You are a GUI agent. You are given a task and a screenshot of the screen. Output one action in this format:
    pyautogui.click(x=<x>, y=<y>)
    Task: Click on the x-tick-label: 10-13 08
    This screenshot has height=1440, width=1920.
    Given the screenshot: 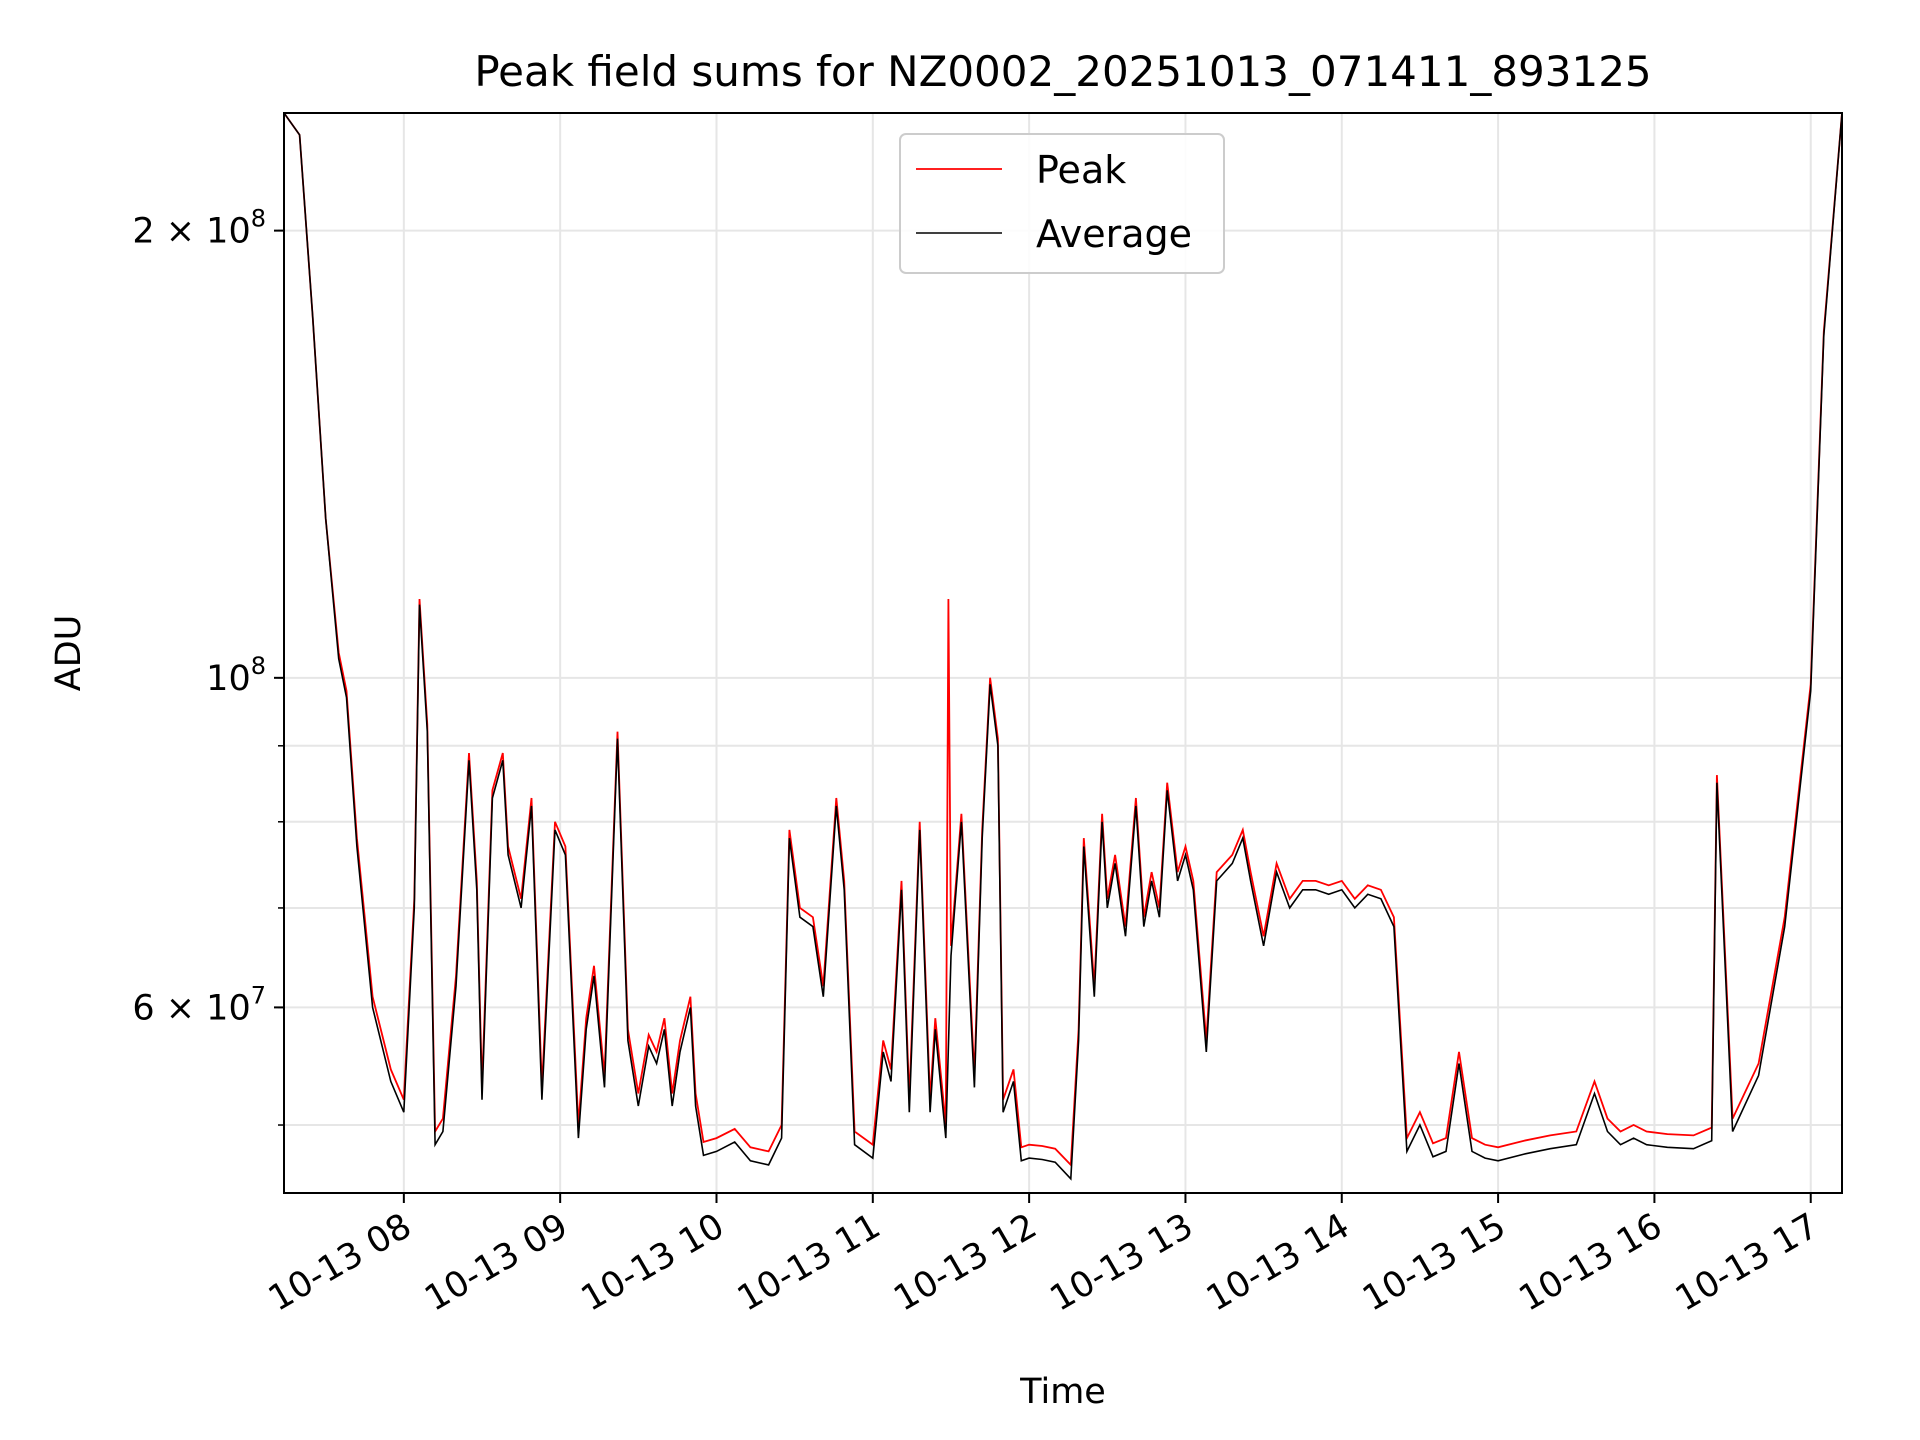 What is the action you would take?
    pyautogui.click(x=340, y=1262)
    